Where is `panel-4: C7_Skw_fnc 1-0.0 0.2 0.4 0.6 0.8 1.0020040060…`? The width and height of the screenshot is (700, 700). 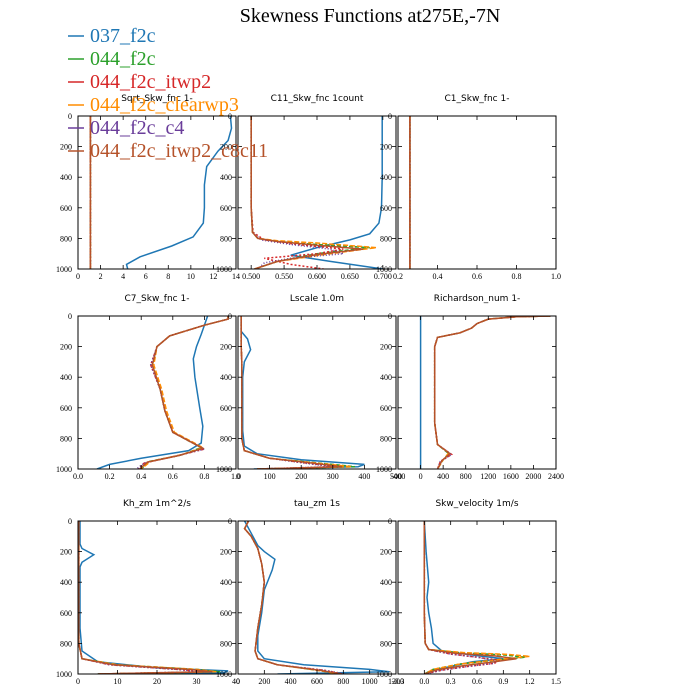 panel-4: C7_Skw_fnc 1-0.0 0.2 0.4 0.6 0.8 1.0020040060… is located at coordinates (148, 387).